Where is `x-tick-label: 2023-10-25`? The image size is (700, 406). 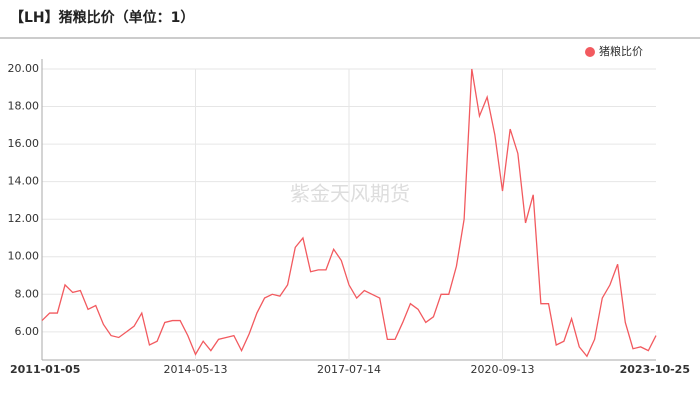 x-tick-label: 2023-10-25 is located at coordinates (655, 369).